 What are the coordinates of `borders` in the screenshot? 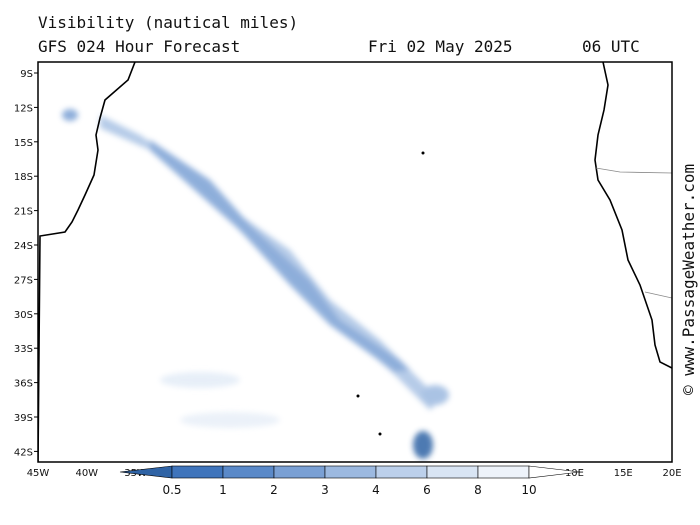 It's located at (633, 233).